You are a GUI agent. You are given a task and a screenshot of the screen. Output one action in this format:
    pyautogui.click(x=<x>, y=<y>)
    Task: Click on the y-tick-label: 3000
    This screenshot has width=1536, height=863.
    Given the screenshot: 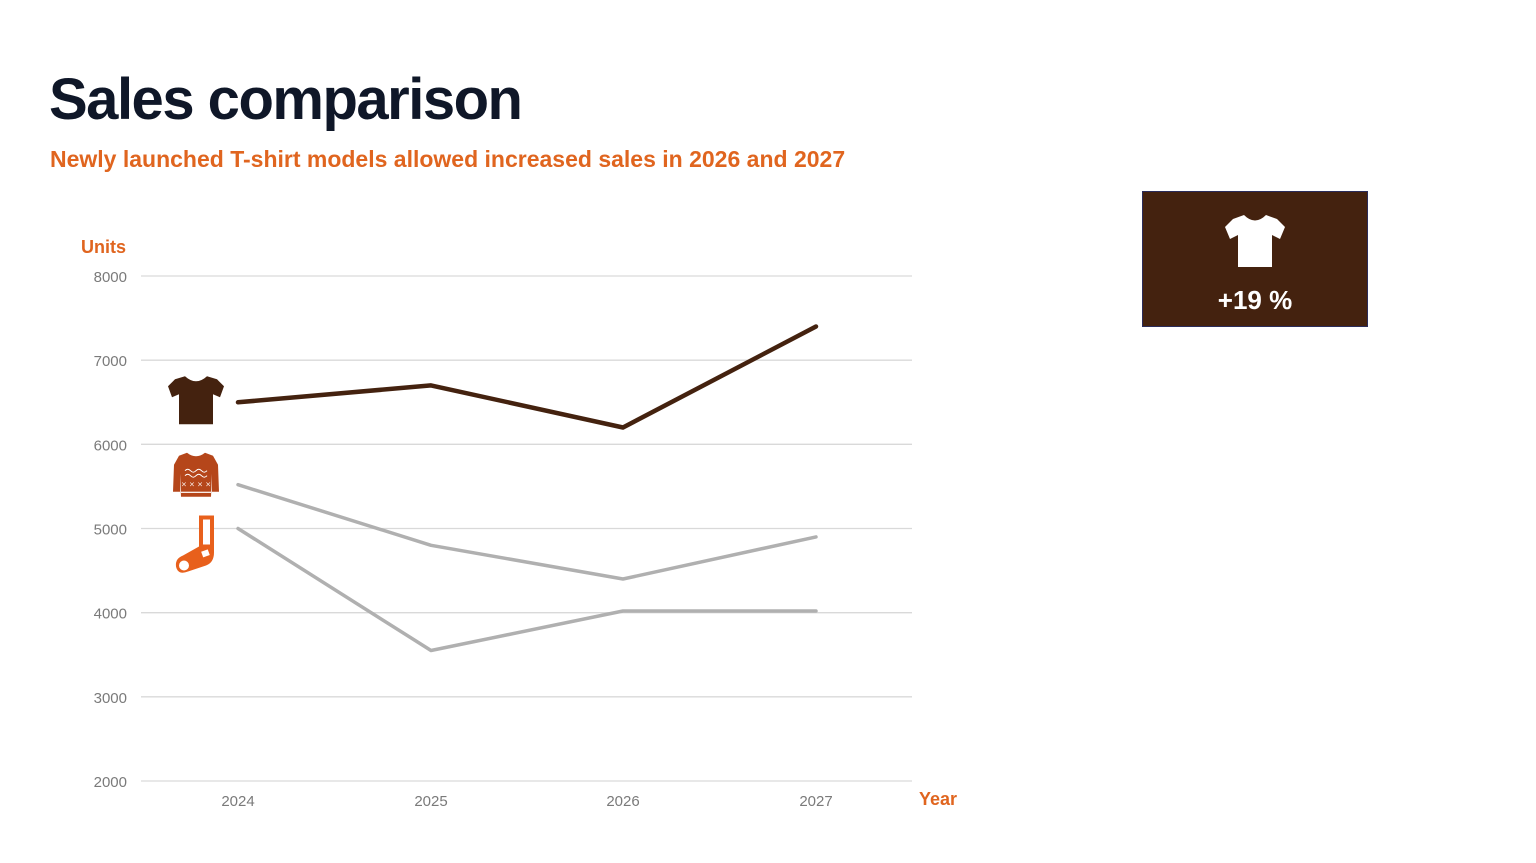 What is the action you would take?
    pyautogui.click(x=110, y=698)
    